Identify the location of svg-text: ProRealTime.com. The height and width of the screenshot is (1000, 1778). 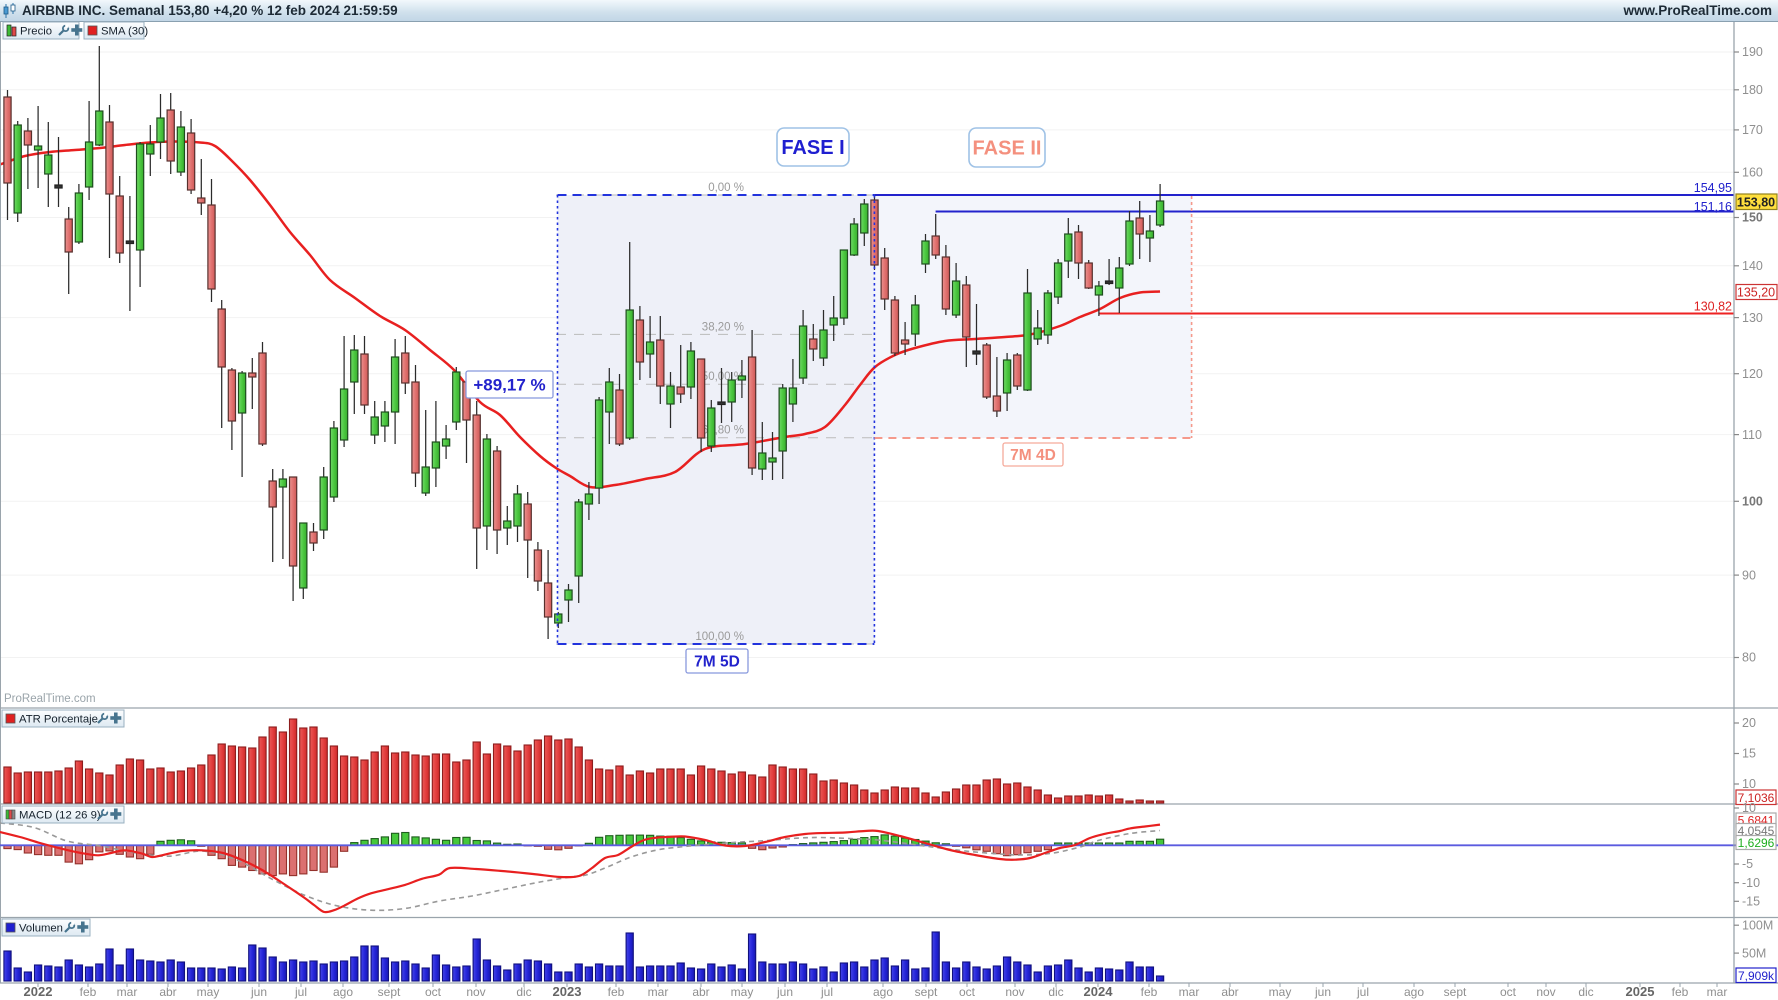
(50, 699).